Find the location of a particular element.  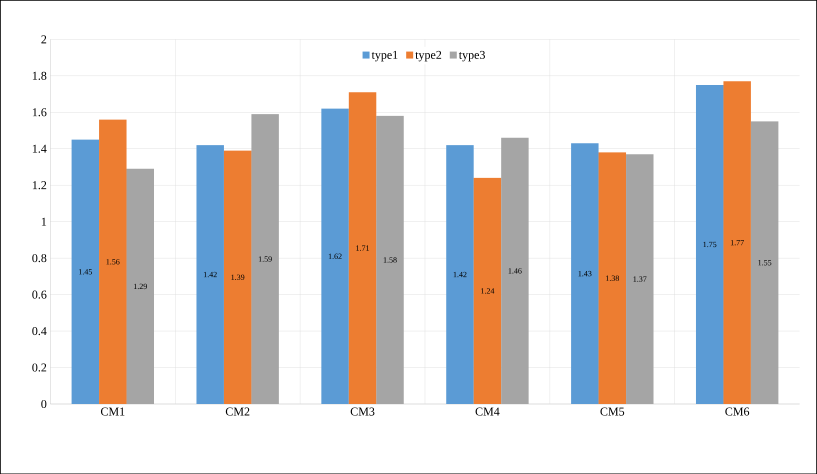

x-tick-label: CM5 is located at coordinates (612, 411).